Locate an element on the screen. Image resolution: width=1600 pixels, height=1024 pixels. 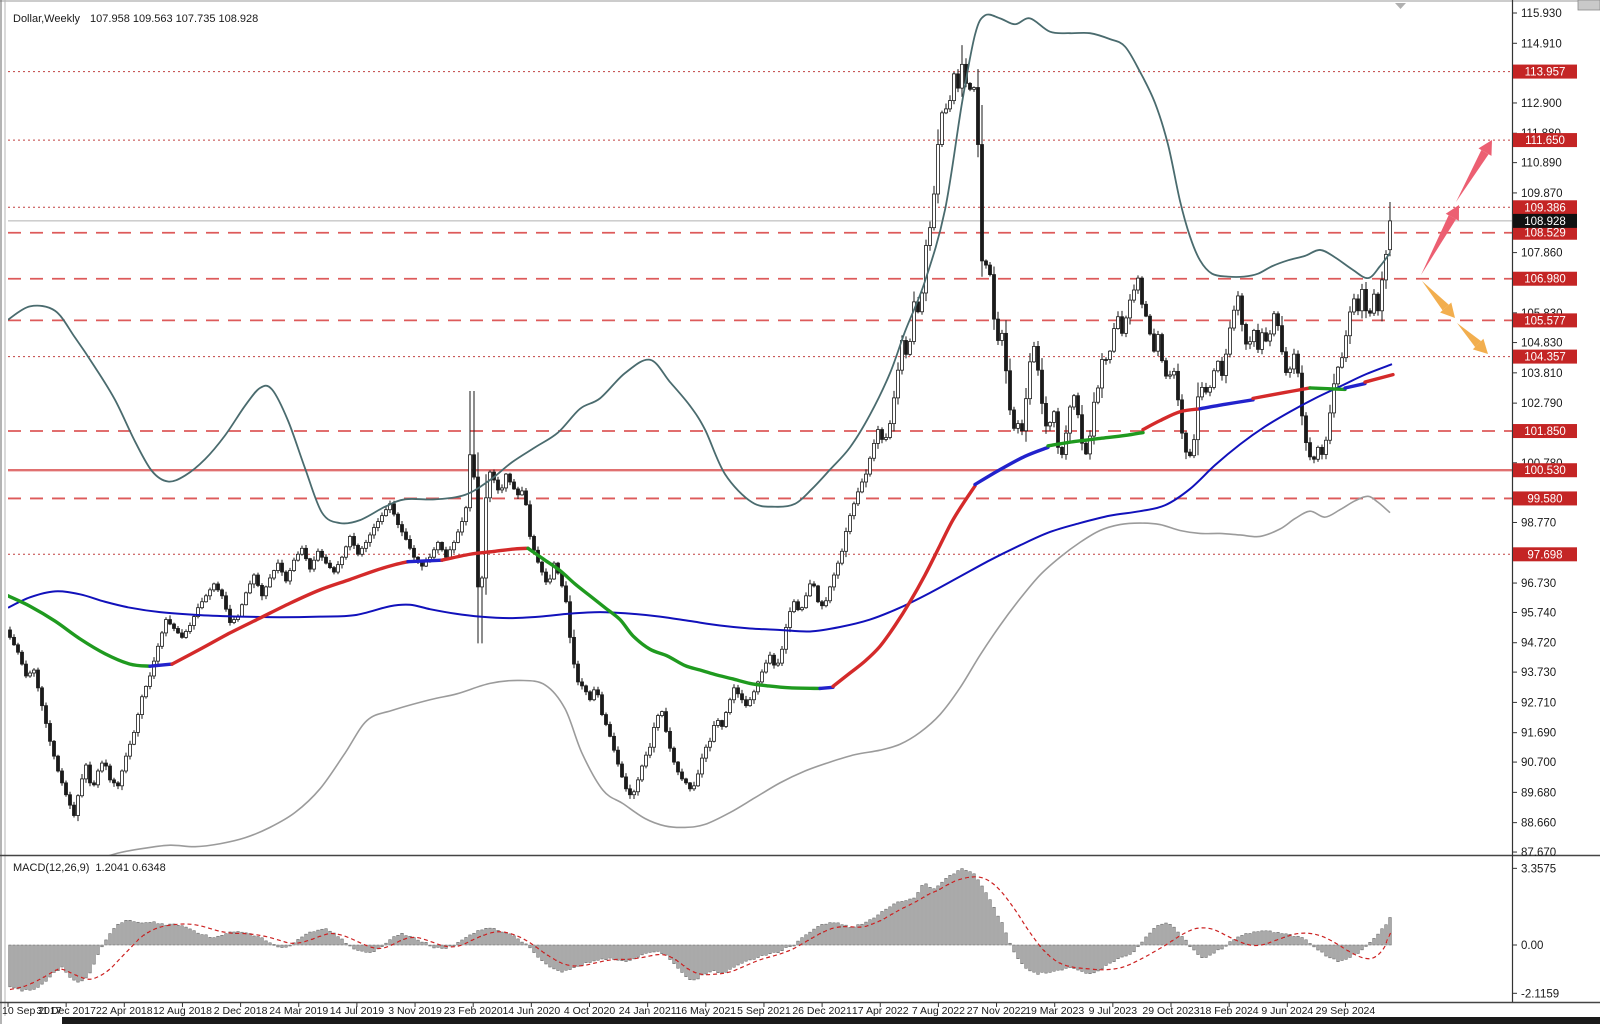
level-price-label-105.577-box is located at coordinates (1545, 320).